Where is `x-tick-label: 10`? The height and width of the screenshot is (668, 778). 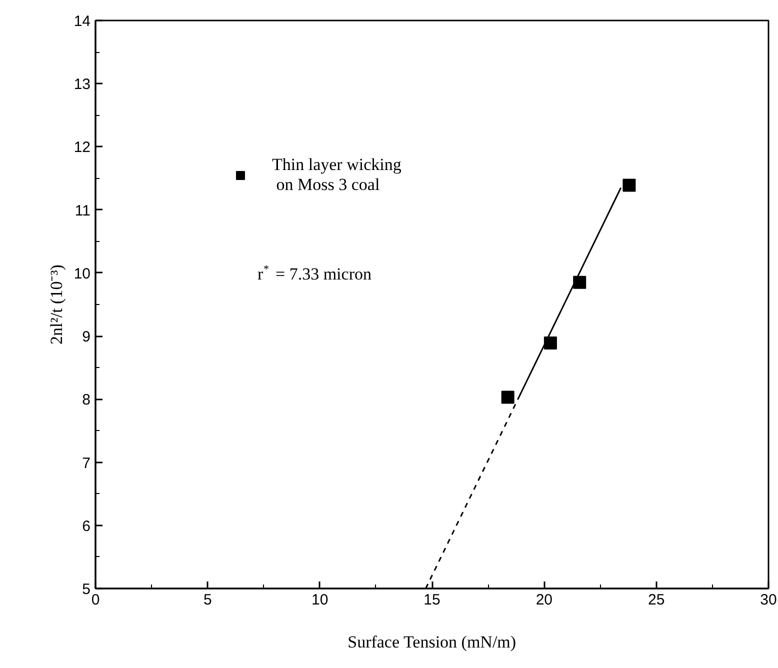 x-tick-label: 10 is located at coordinates (319, 600).